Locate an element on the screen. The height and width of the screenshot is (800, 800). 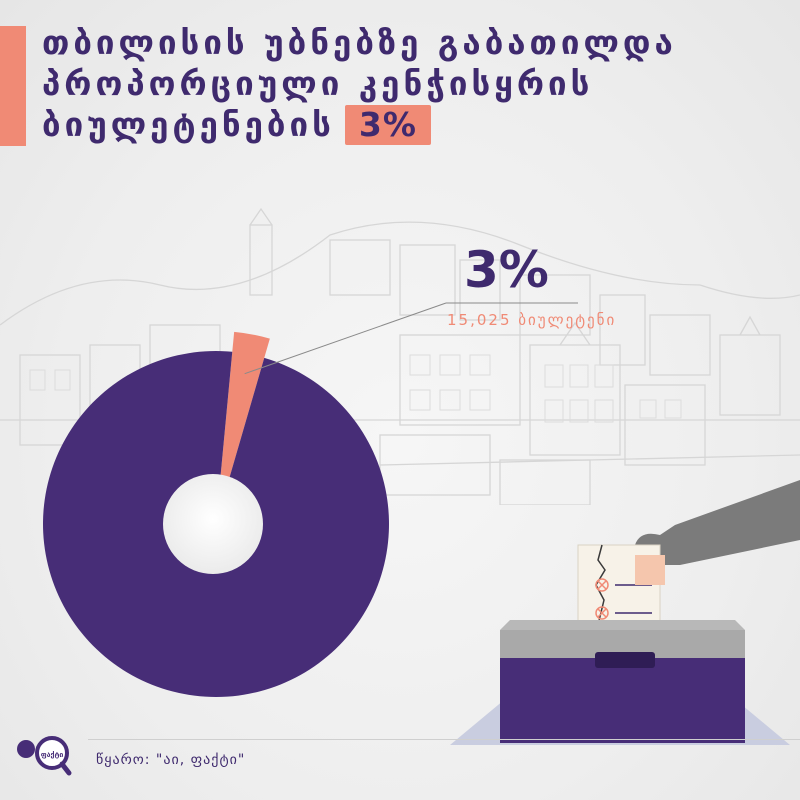
ballot-box-illustration is located at coordinates (625, 612).